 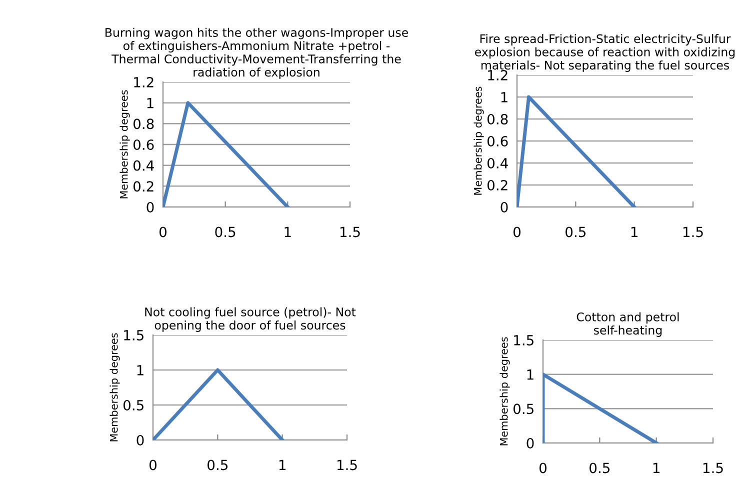 What do you see at coordinates (250, 319) in the screenshot?
I see `chart-title: Not cooling fuel source (petrol)- Not opening the door of fuel sources` at bounding box center [250, 319].